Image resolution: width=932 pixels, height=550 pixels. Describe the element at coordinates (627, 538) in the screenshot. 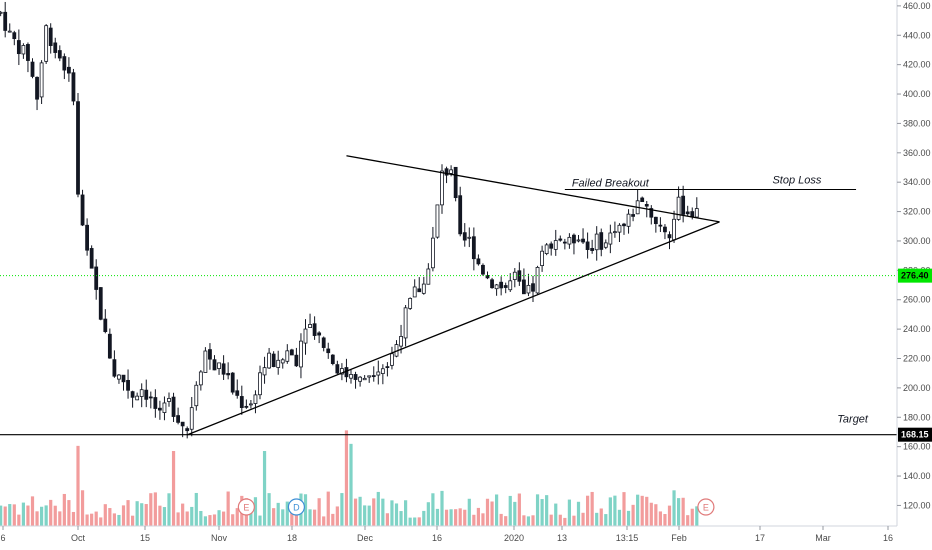

I see `time-tick-label: 13:15` at that location.